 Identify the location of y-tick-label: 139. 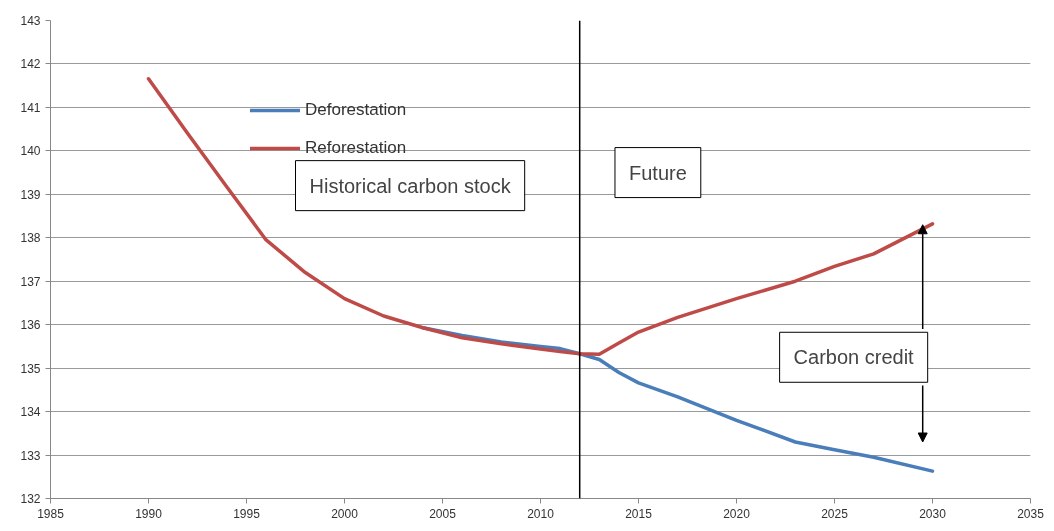
(30, 194).